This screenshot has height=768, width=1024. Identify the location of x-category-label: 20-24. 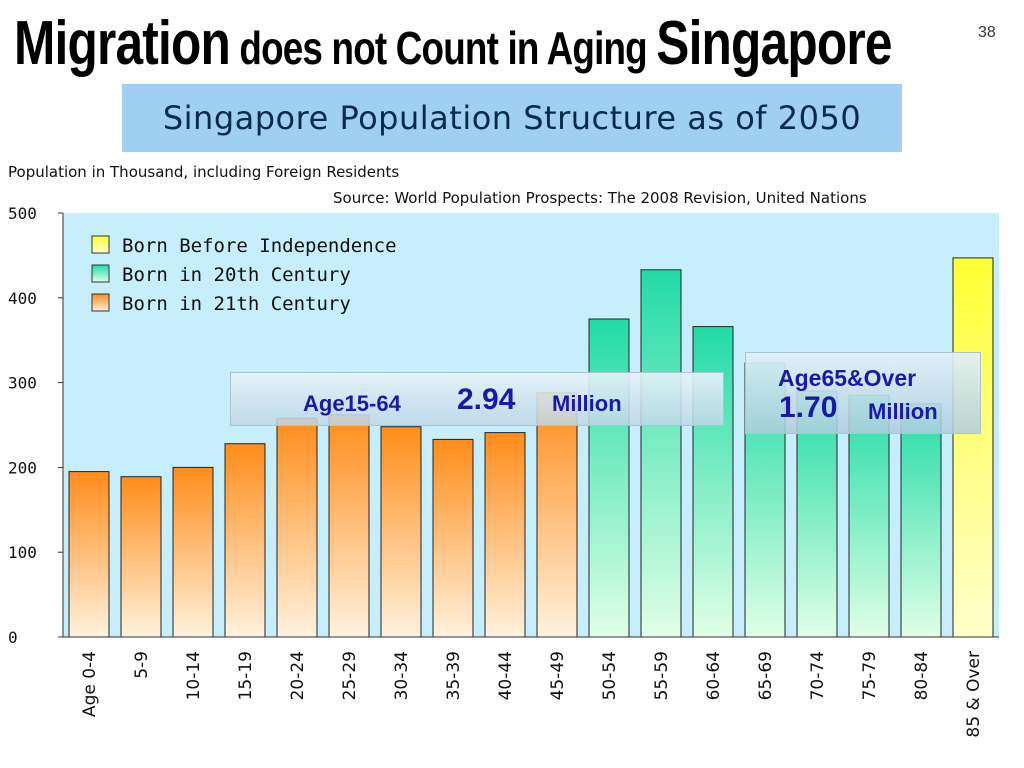
(298, 675).